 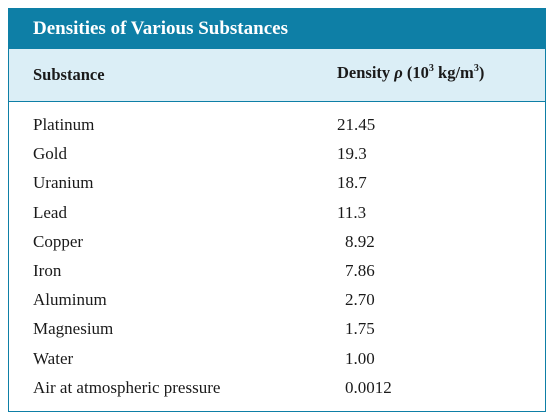 What do you see at coordinates (277, 271) in the screenshot?
I see `table-row: Iron 7.86` at bounding box center [277, 271].